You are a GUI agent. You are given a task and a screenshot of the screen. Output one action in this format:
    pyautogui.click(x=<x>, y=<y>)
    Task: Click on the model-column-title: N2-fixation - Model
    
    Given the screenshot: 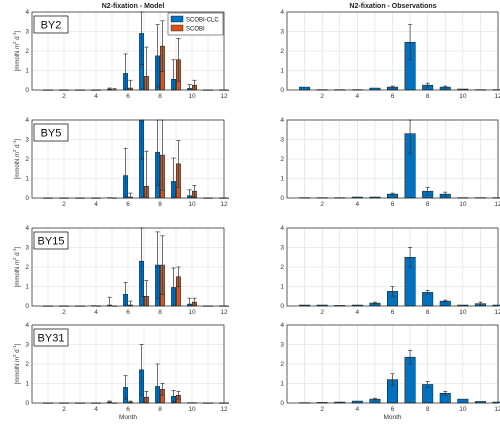 What is the action you would take?
    pyautogui.click(x=133, y=6)
    